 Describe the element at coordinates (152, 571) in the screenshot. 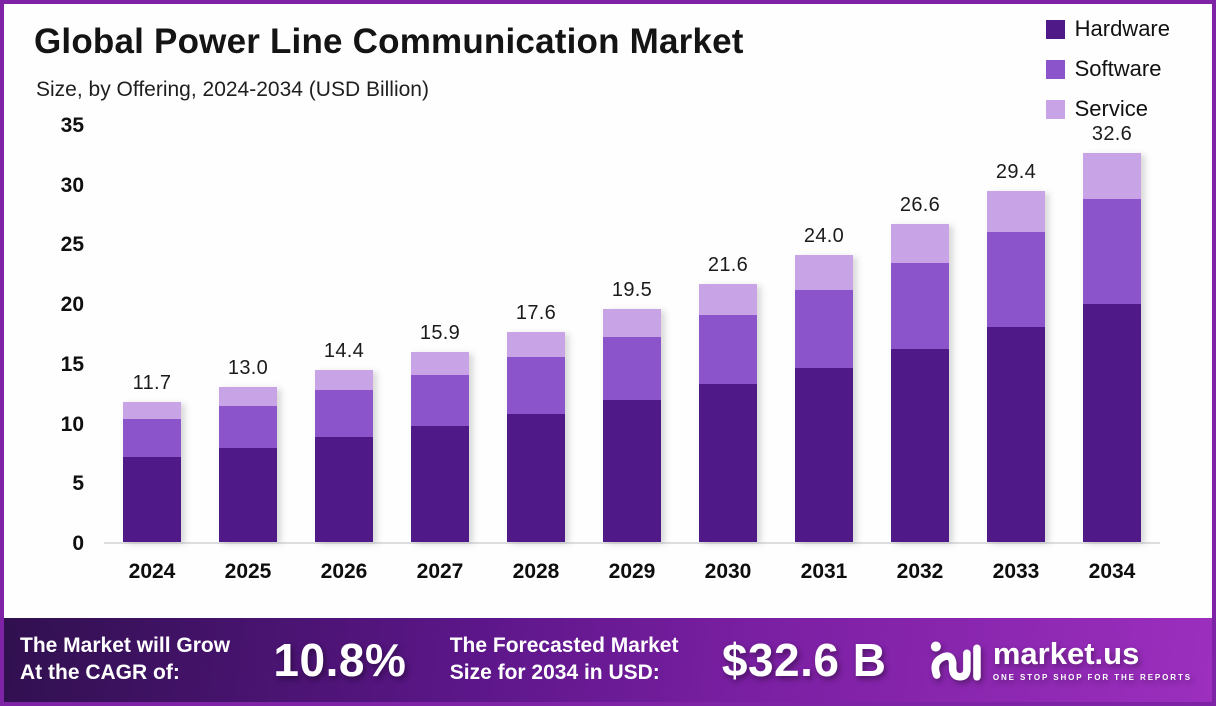

I see `x-tick-label: 2024` at that location.